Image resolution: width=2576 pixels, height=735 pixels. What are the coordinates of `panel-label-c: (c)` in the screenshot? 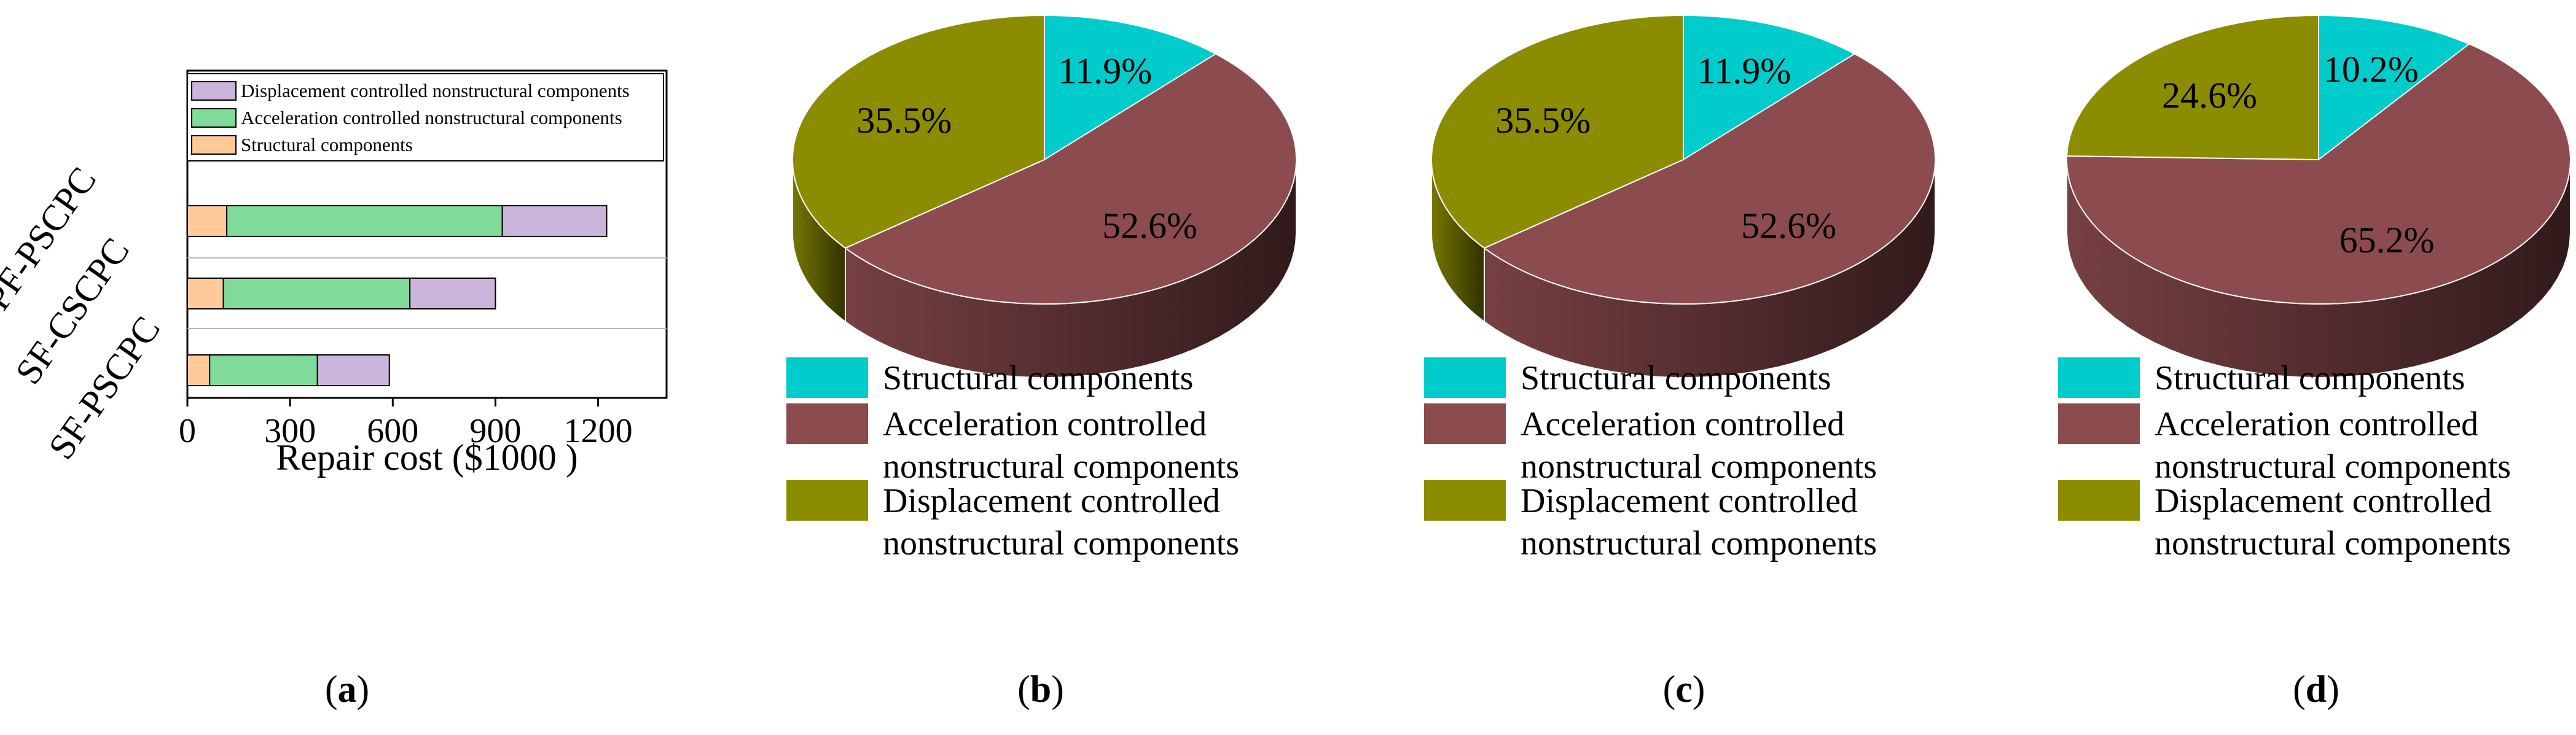 It's located at (1683, 690).